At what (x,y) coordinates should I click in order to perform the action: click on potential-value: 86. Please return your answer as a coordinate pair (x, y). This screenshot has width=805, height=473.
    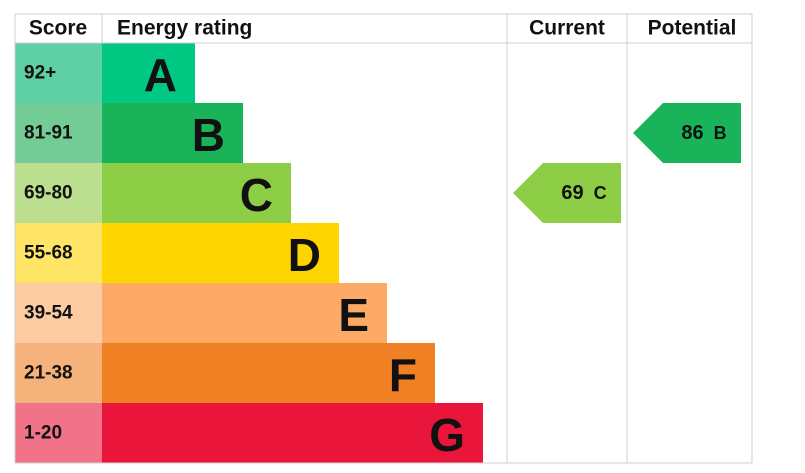
    Looking at the image, I should click on (692, 133).